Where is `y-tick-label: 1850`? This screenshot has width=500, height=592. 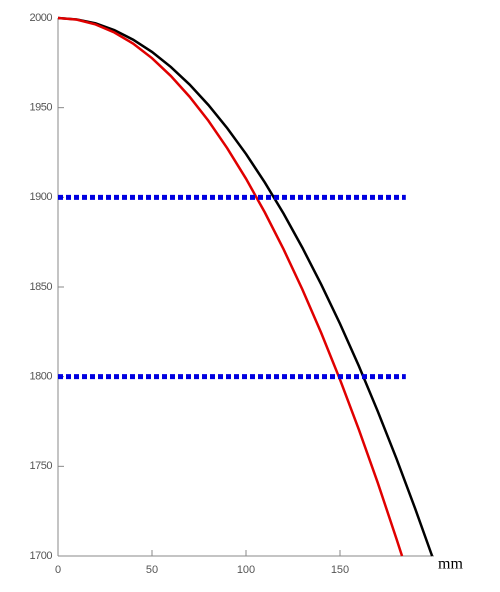 y-tick-label: 1850 is located at coordinates (41, 287).